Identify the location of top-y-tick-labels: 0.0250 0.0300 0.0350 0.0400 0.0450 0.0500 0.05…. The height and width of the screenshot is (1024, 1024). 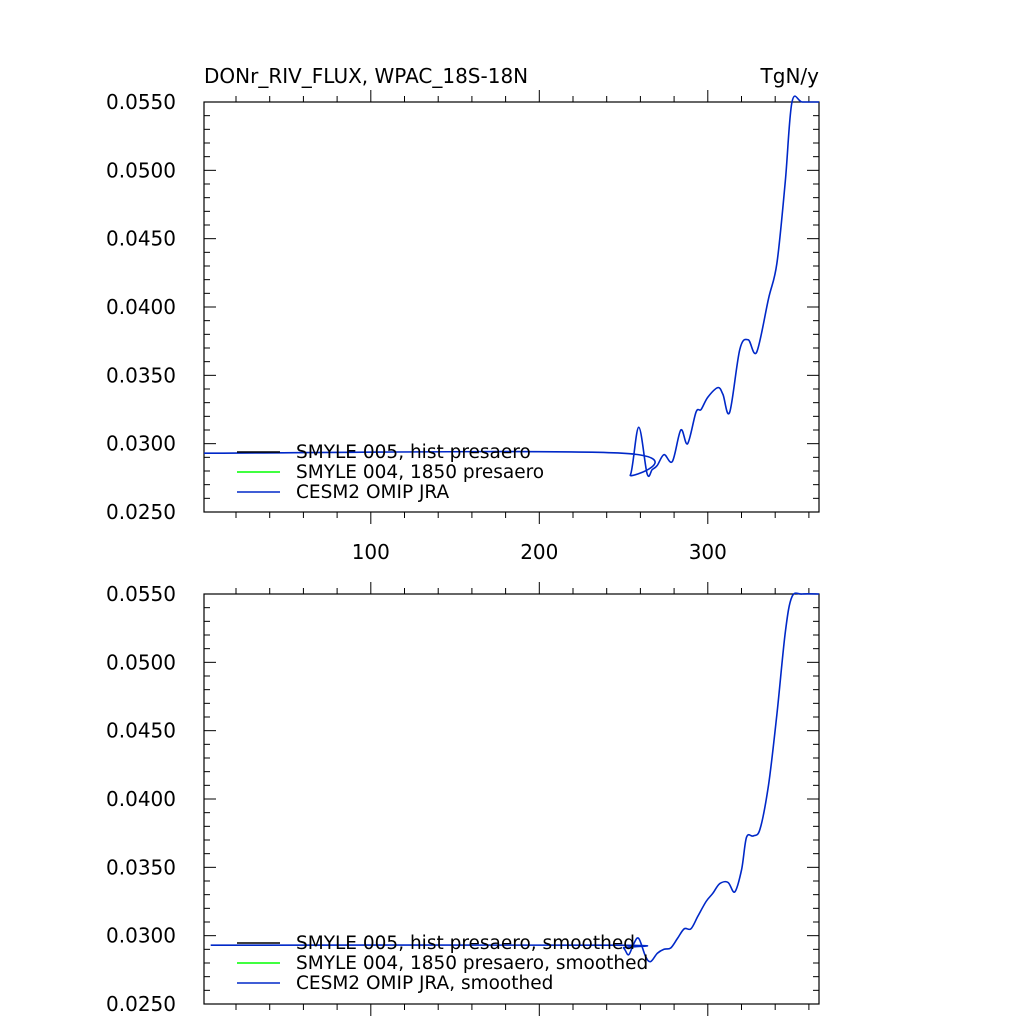
(141, 307).